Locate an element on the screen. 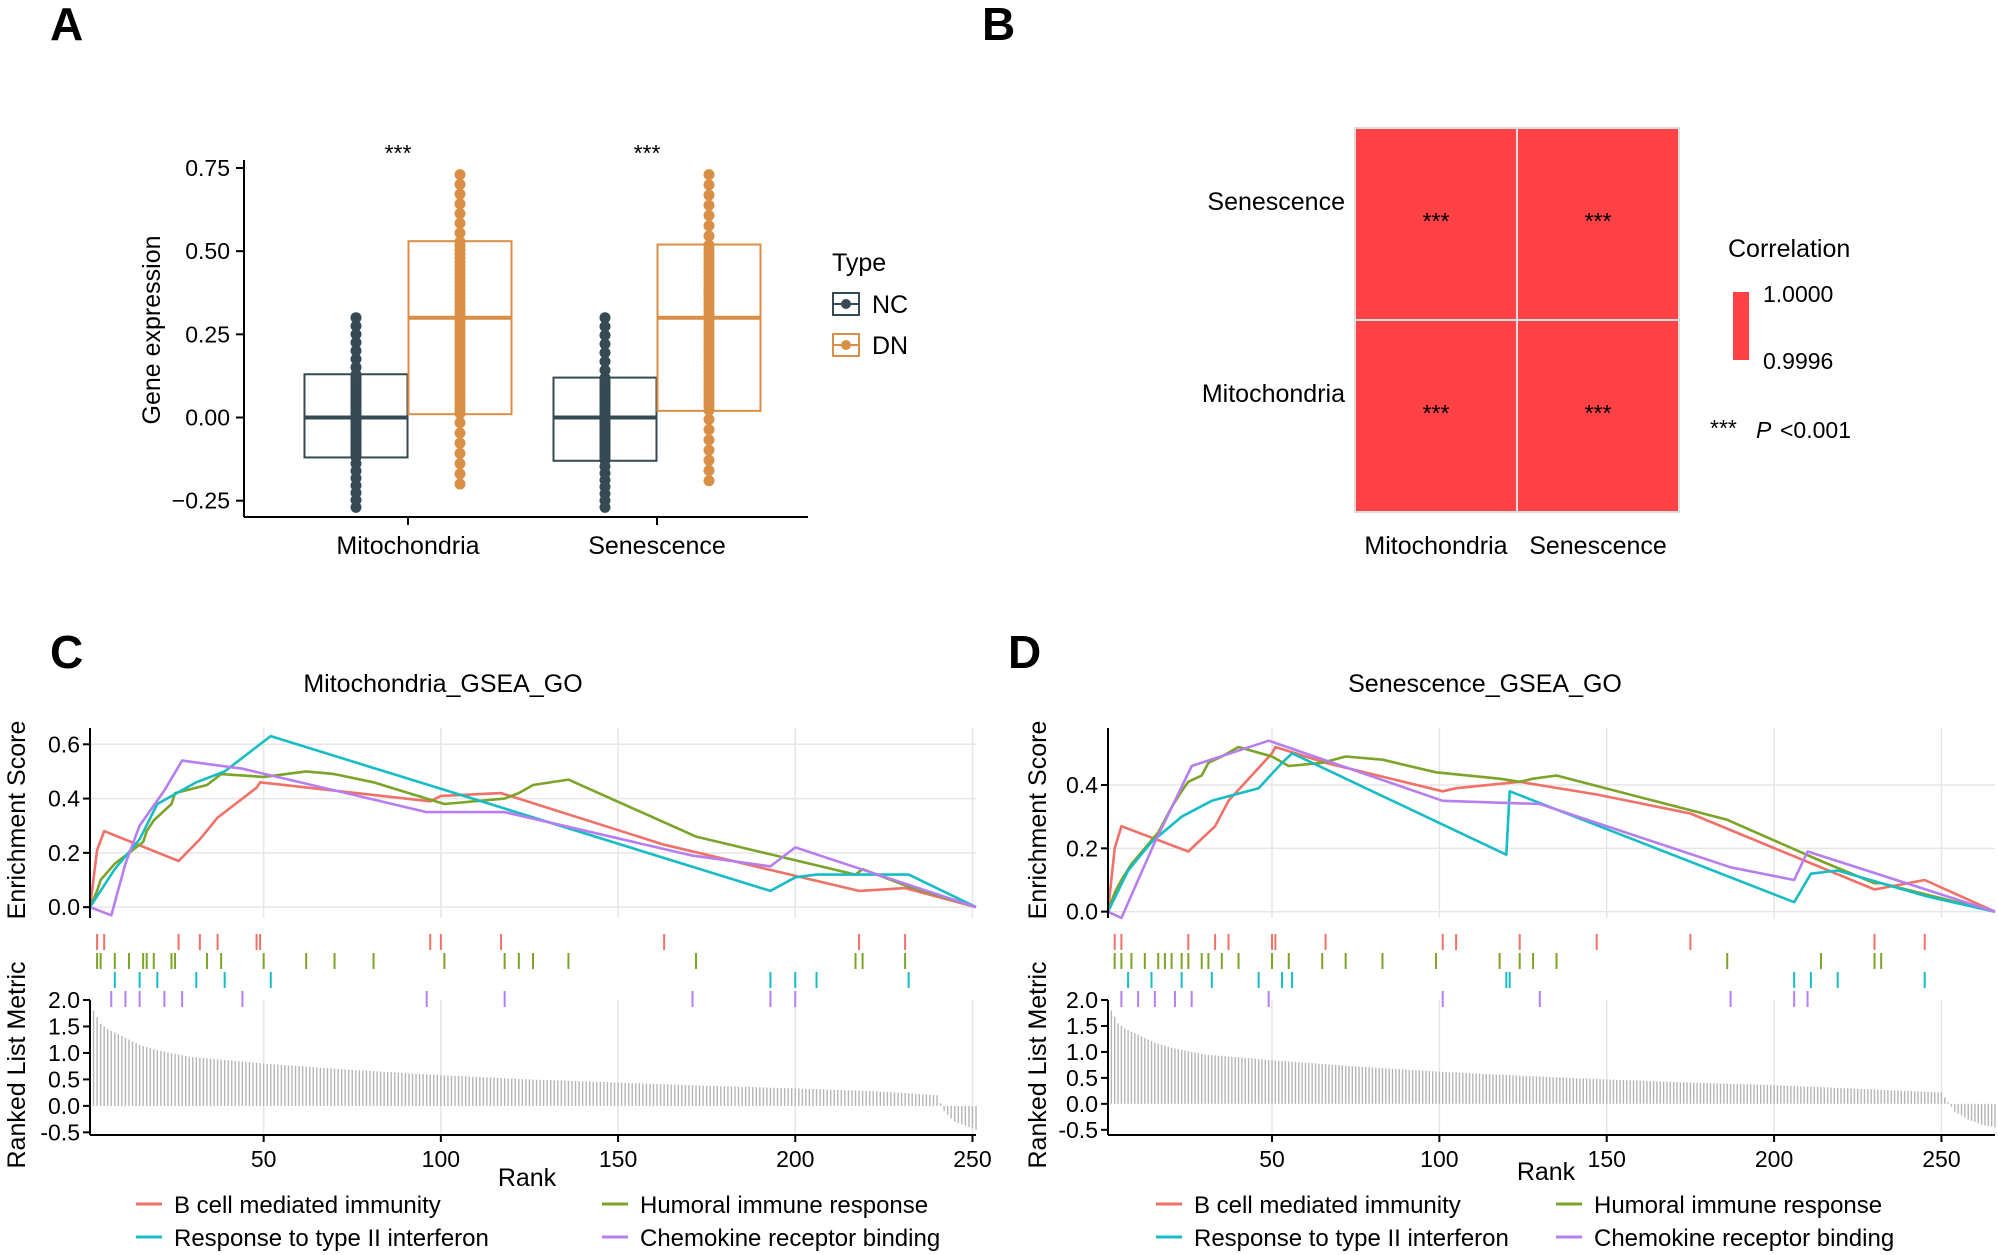 This screenshot has height=1255, width=1998. legend-label: Humoral immune response is located at coordinates (784, 1205).